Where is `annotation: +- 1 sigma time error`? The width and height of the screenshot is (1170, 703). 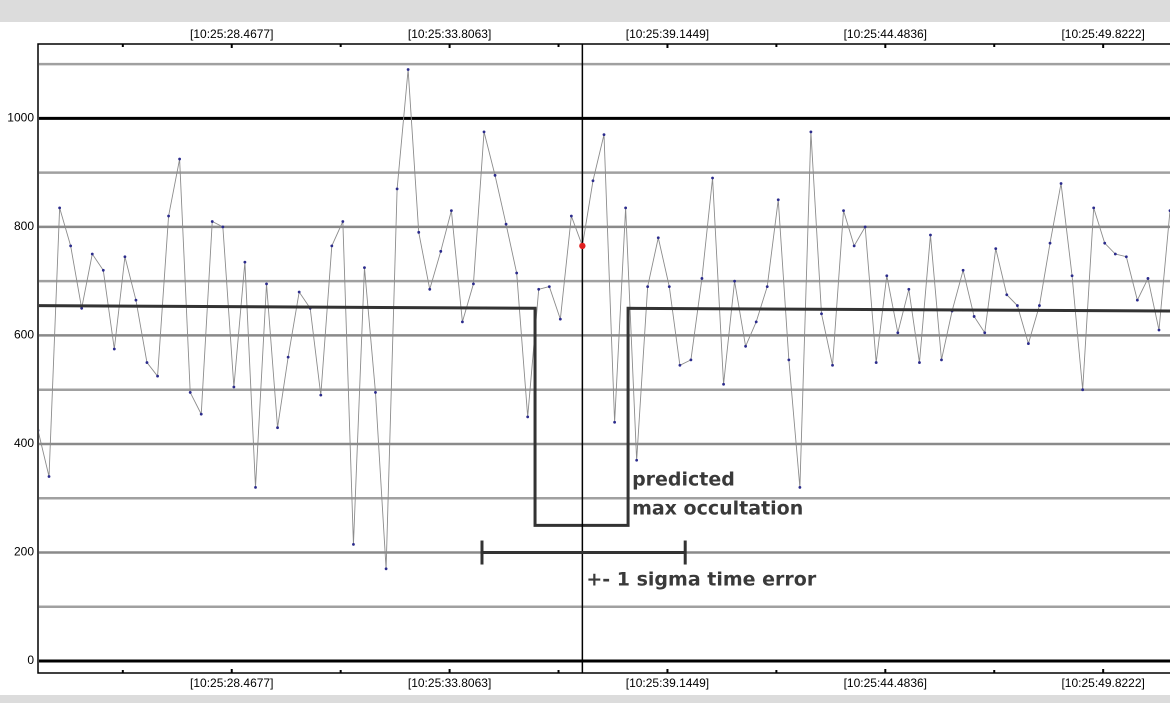
annotation: +- 1 sigma time error is located at coordinates (701, 580).